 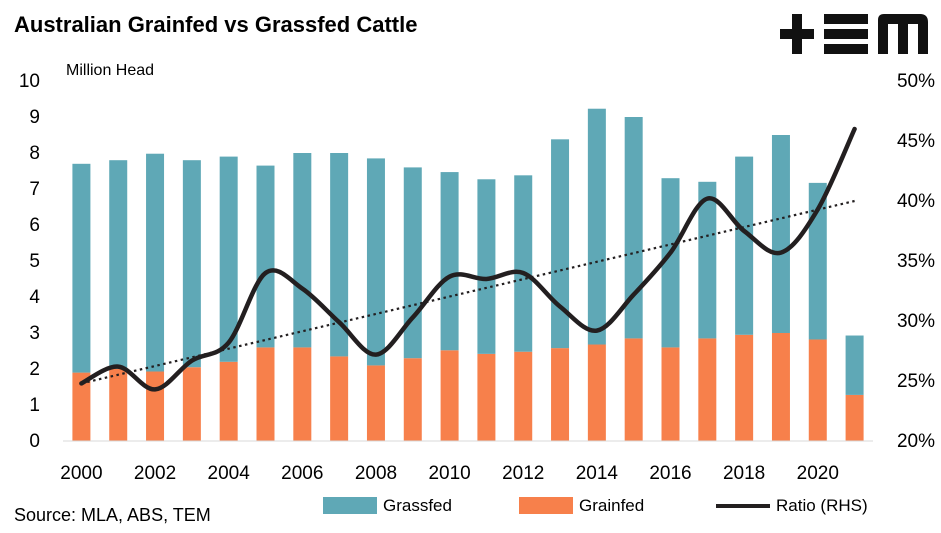 I want to click on tem-logo, so click(x=854, y=34).